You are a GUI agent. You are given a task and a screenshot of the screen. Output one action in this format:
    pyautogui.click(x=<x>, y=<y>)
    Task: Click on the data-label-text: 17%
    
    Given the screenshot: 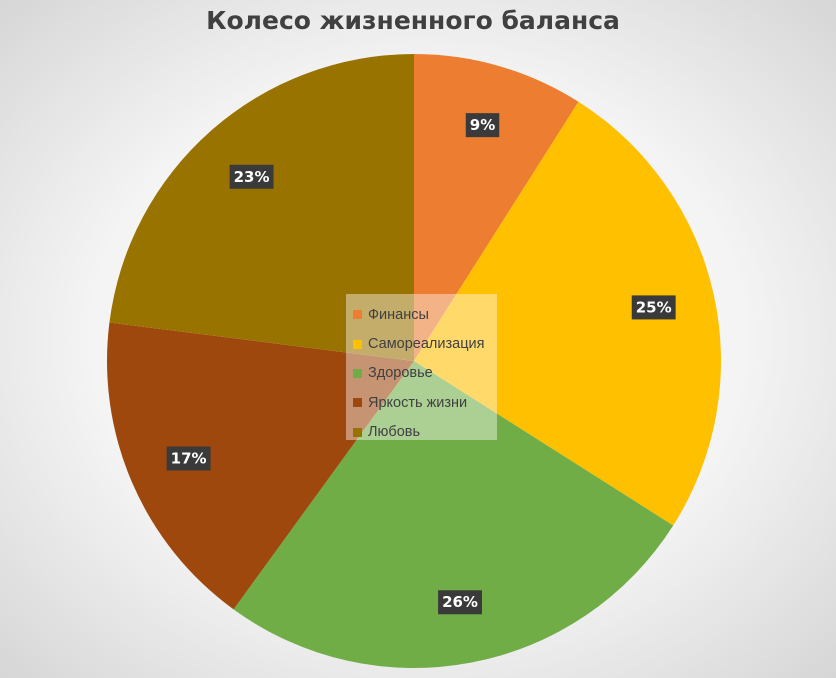 What is the action you would take?
    pyautogui.click(x=189, y=459)
    